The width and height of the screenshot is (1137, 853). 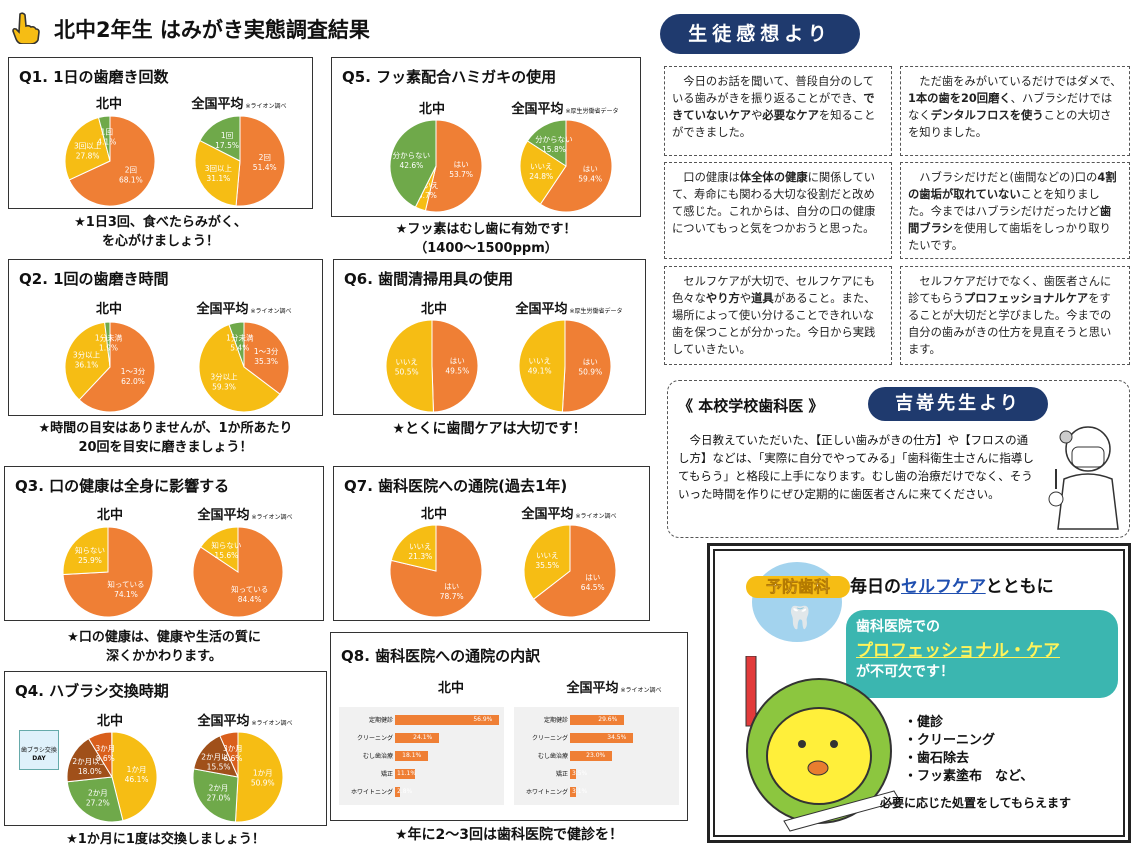 I want to click on q8-national-bar-value-2: 23.0%, so click(x=596, y=755).